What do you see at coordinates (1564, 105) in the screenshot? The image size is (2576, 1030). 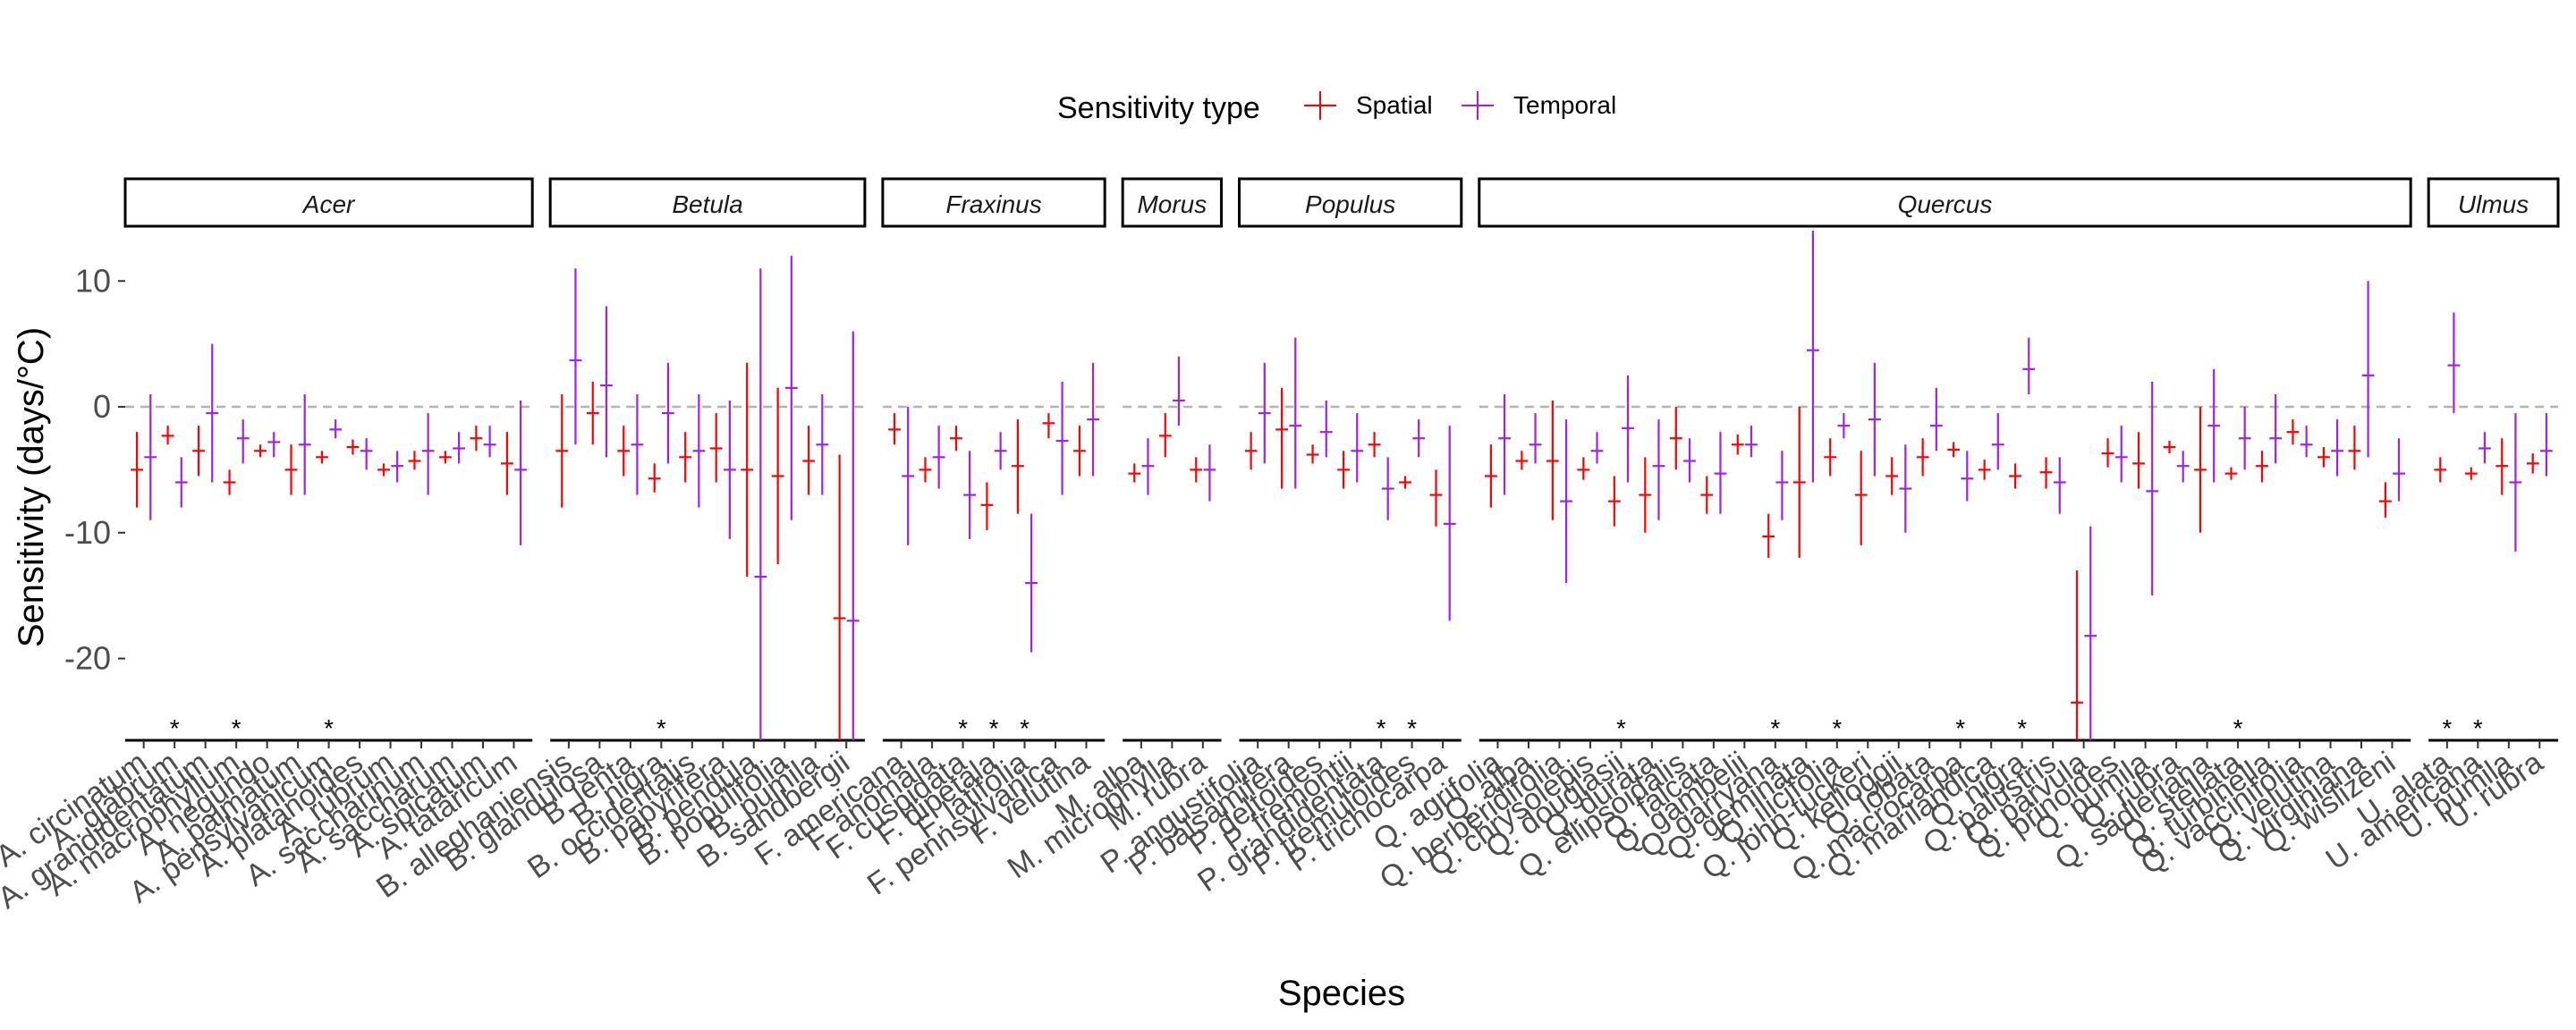 I see `legend-label-temporal: Temporal` at bounding box center [1564, 105].